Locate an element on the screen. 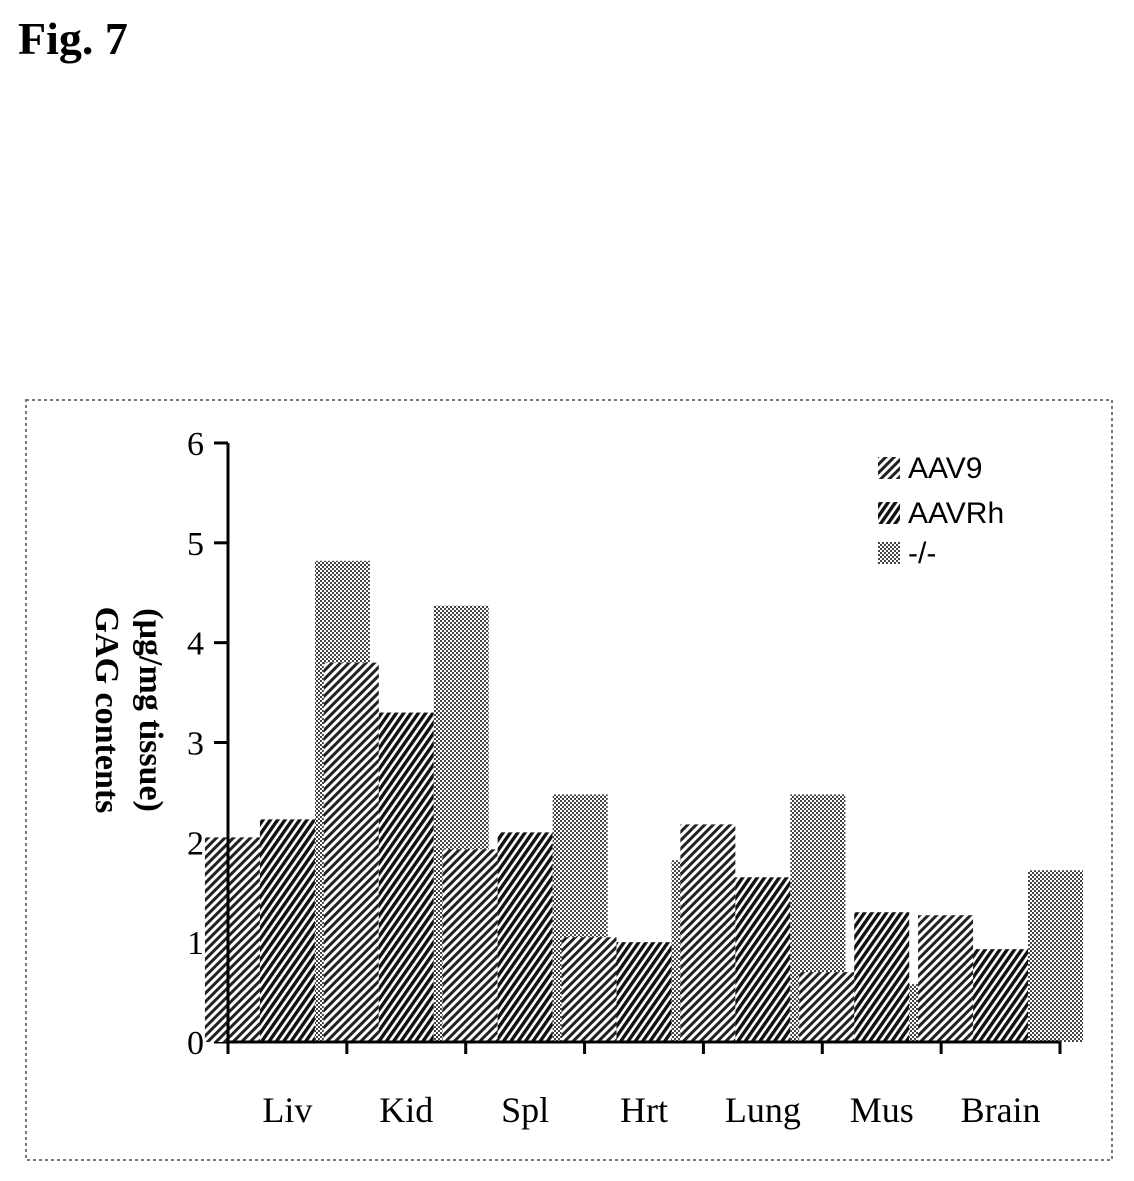  legend-label-aav9: AAV9 is located at coordinates (945, 468).